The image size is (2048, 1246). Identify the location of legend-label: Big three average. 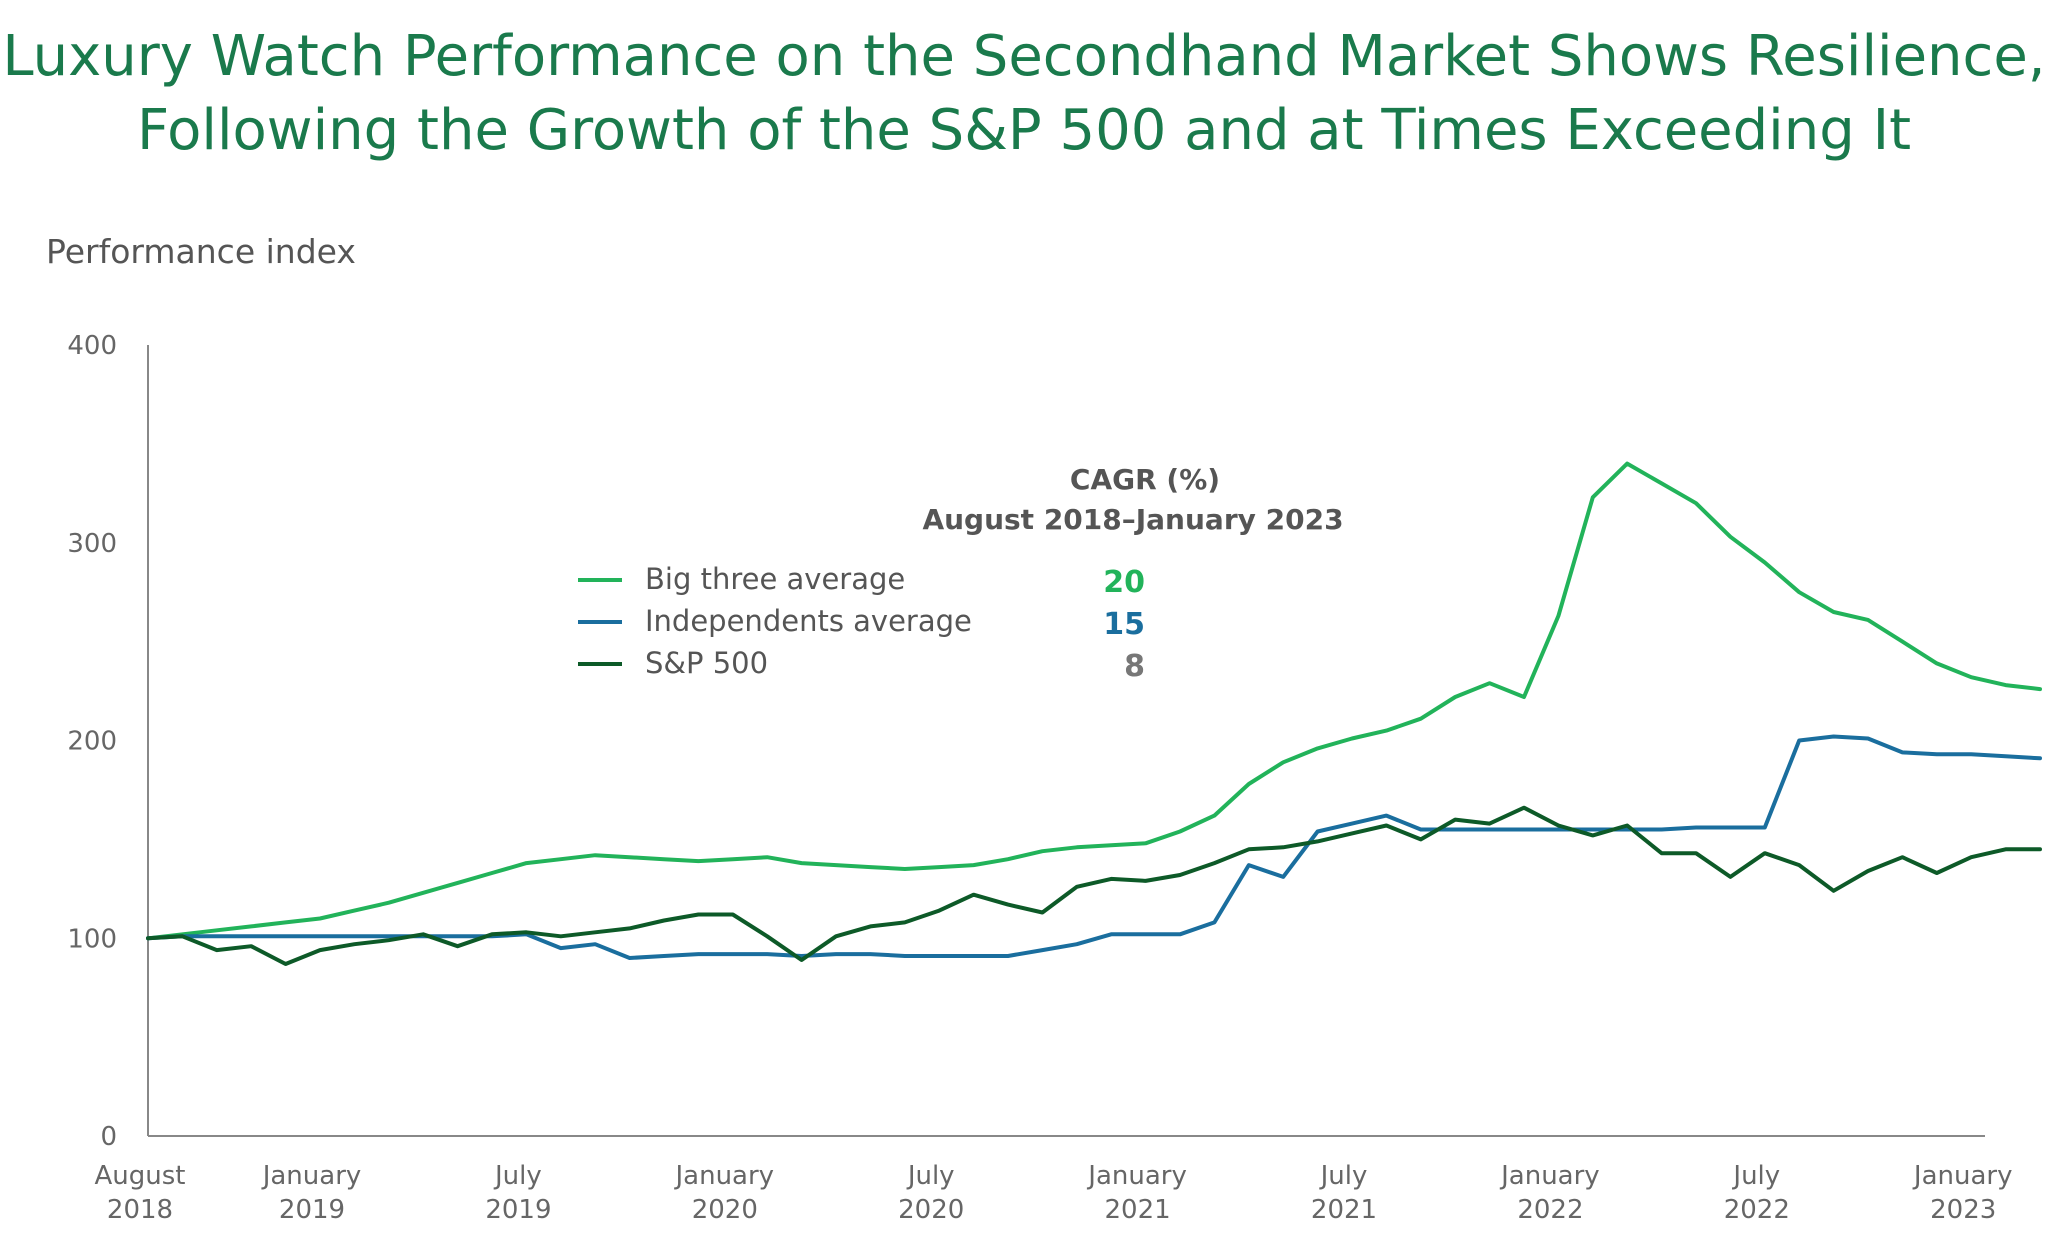
(775, 579).